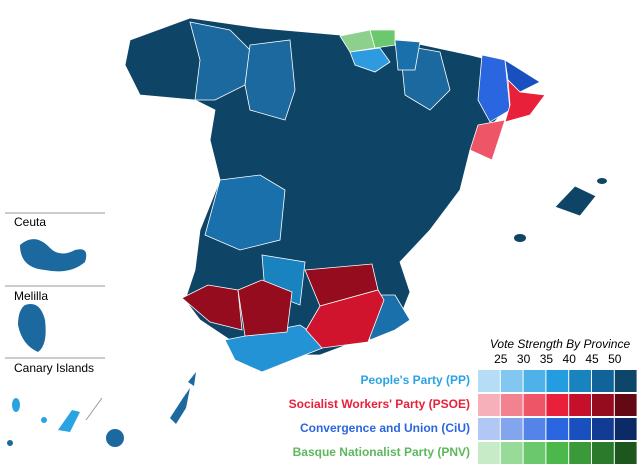  I want to click on melilla, so click(32, 328).